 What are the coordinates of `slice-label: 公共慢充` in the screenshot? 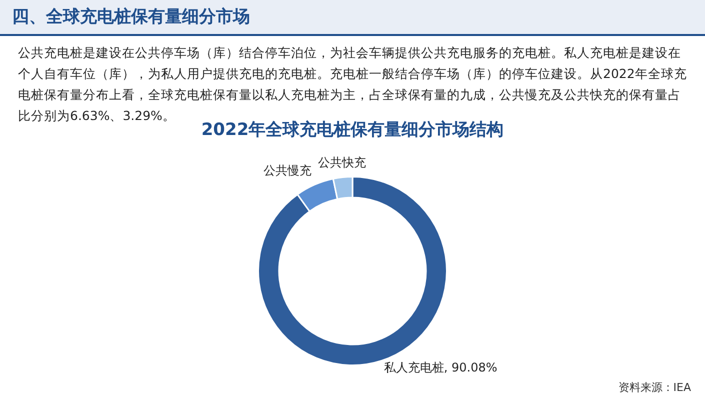 It's located at (287, 171).